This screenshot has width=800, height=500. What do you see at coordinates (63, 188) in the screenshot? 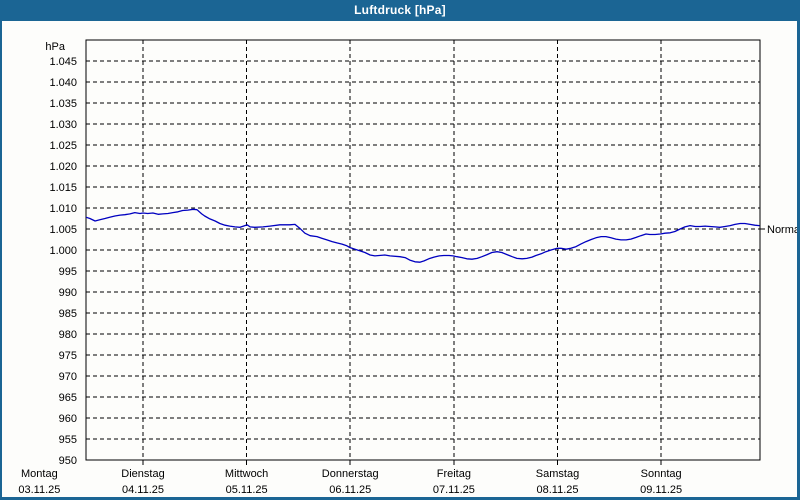
I see `y-tick-label: 1.015` at bounding box center [63, 188].